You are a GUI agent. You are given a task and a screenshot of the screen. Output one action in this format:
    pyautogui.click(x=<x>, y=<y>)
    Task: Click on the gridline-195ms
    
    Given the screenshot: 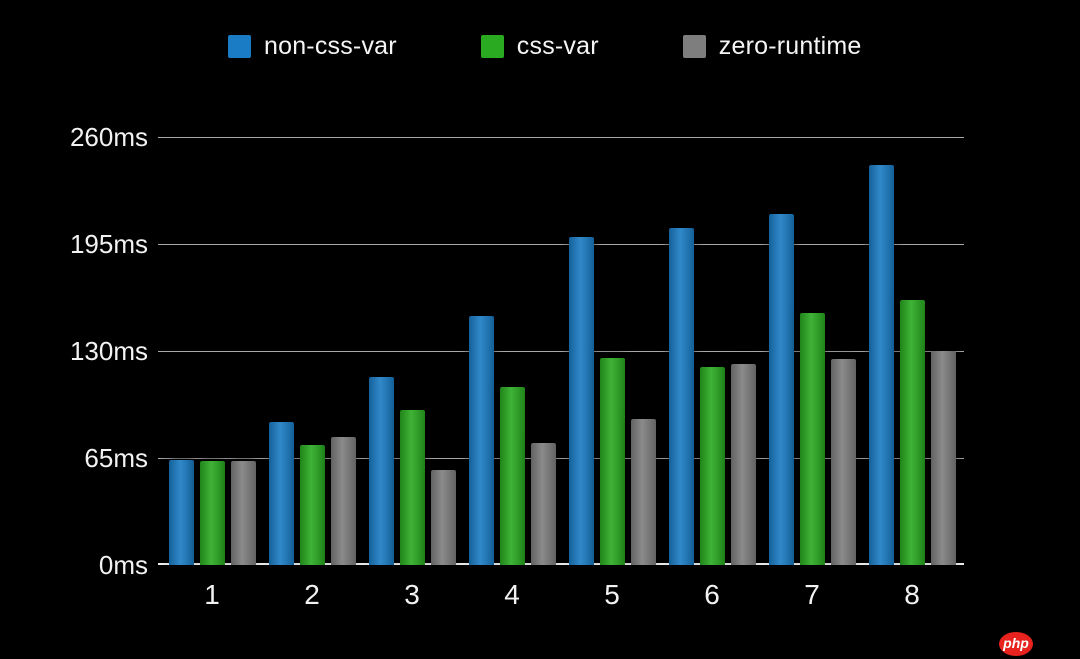 What is the action you would take?
    pyautogui.click(x=561, y=244)
    